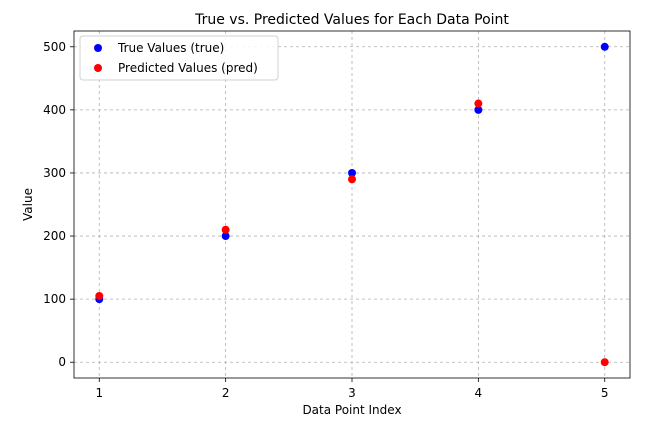 This screenshot has height=426, width=654. Describe the element at coordinates (62, 362) in the screenshot. I see `y-tick-label: 0` at that location.